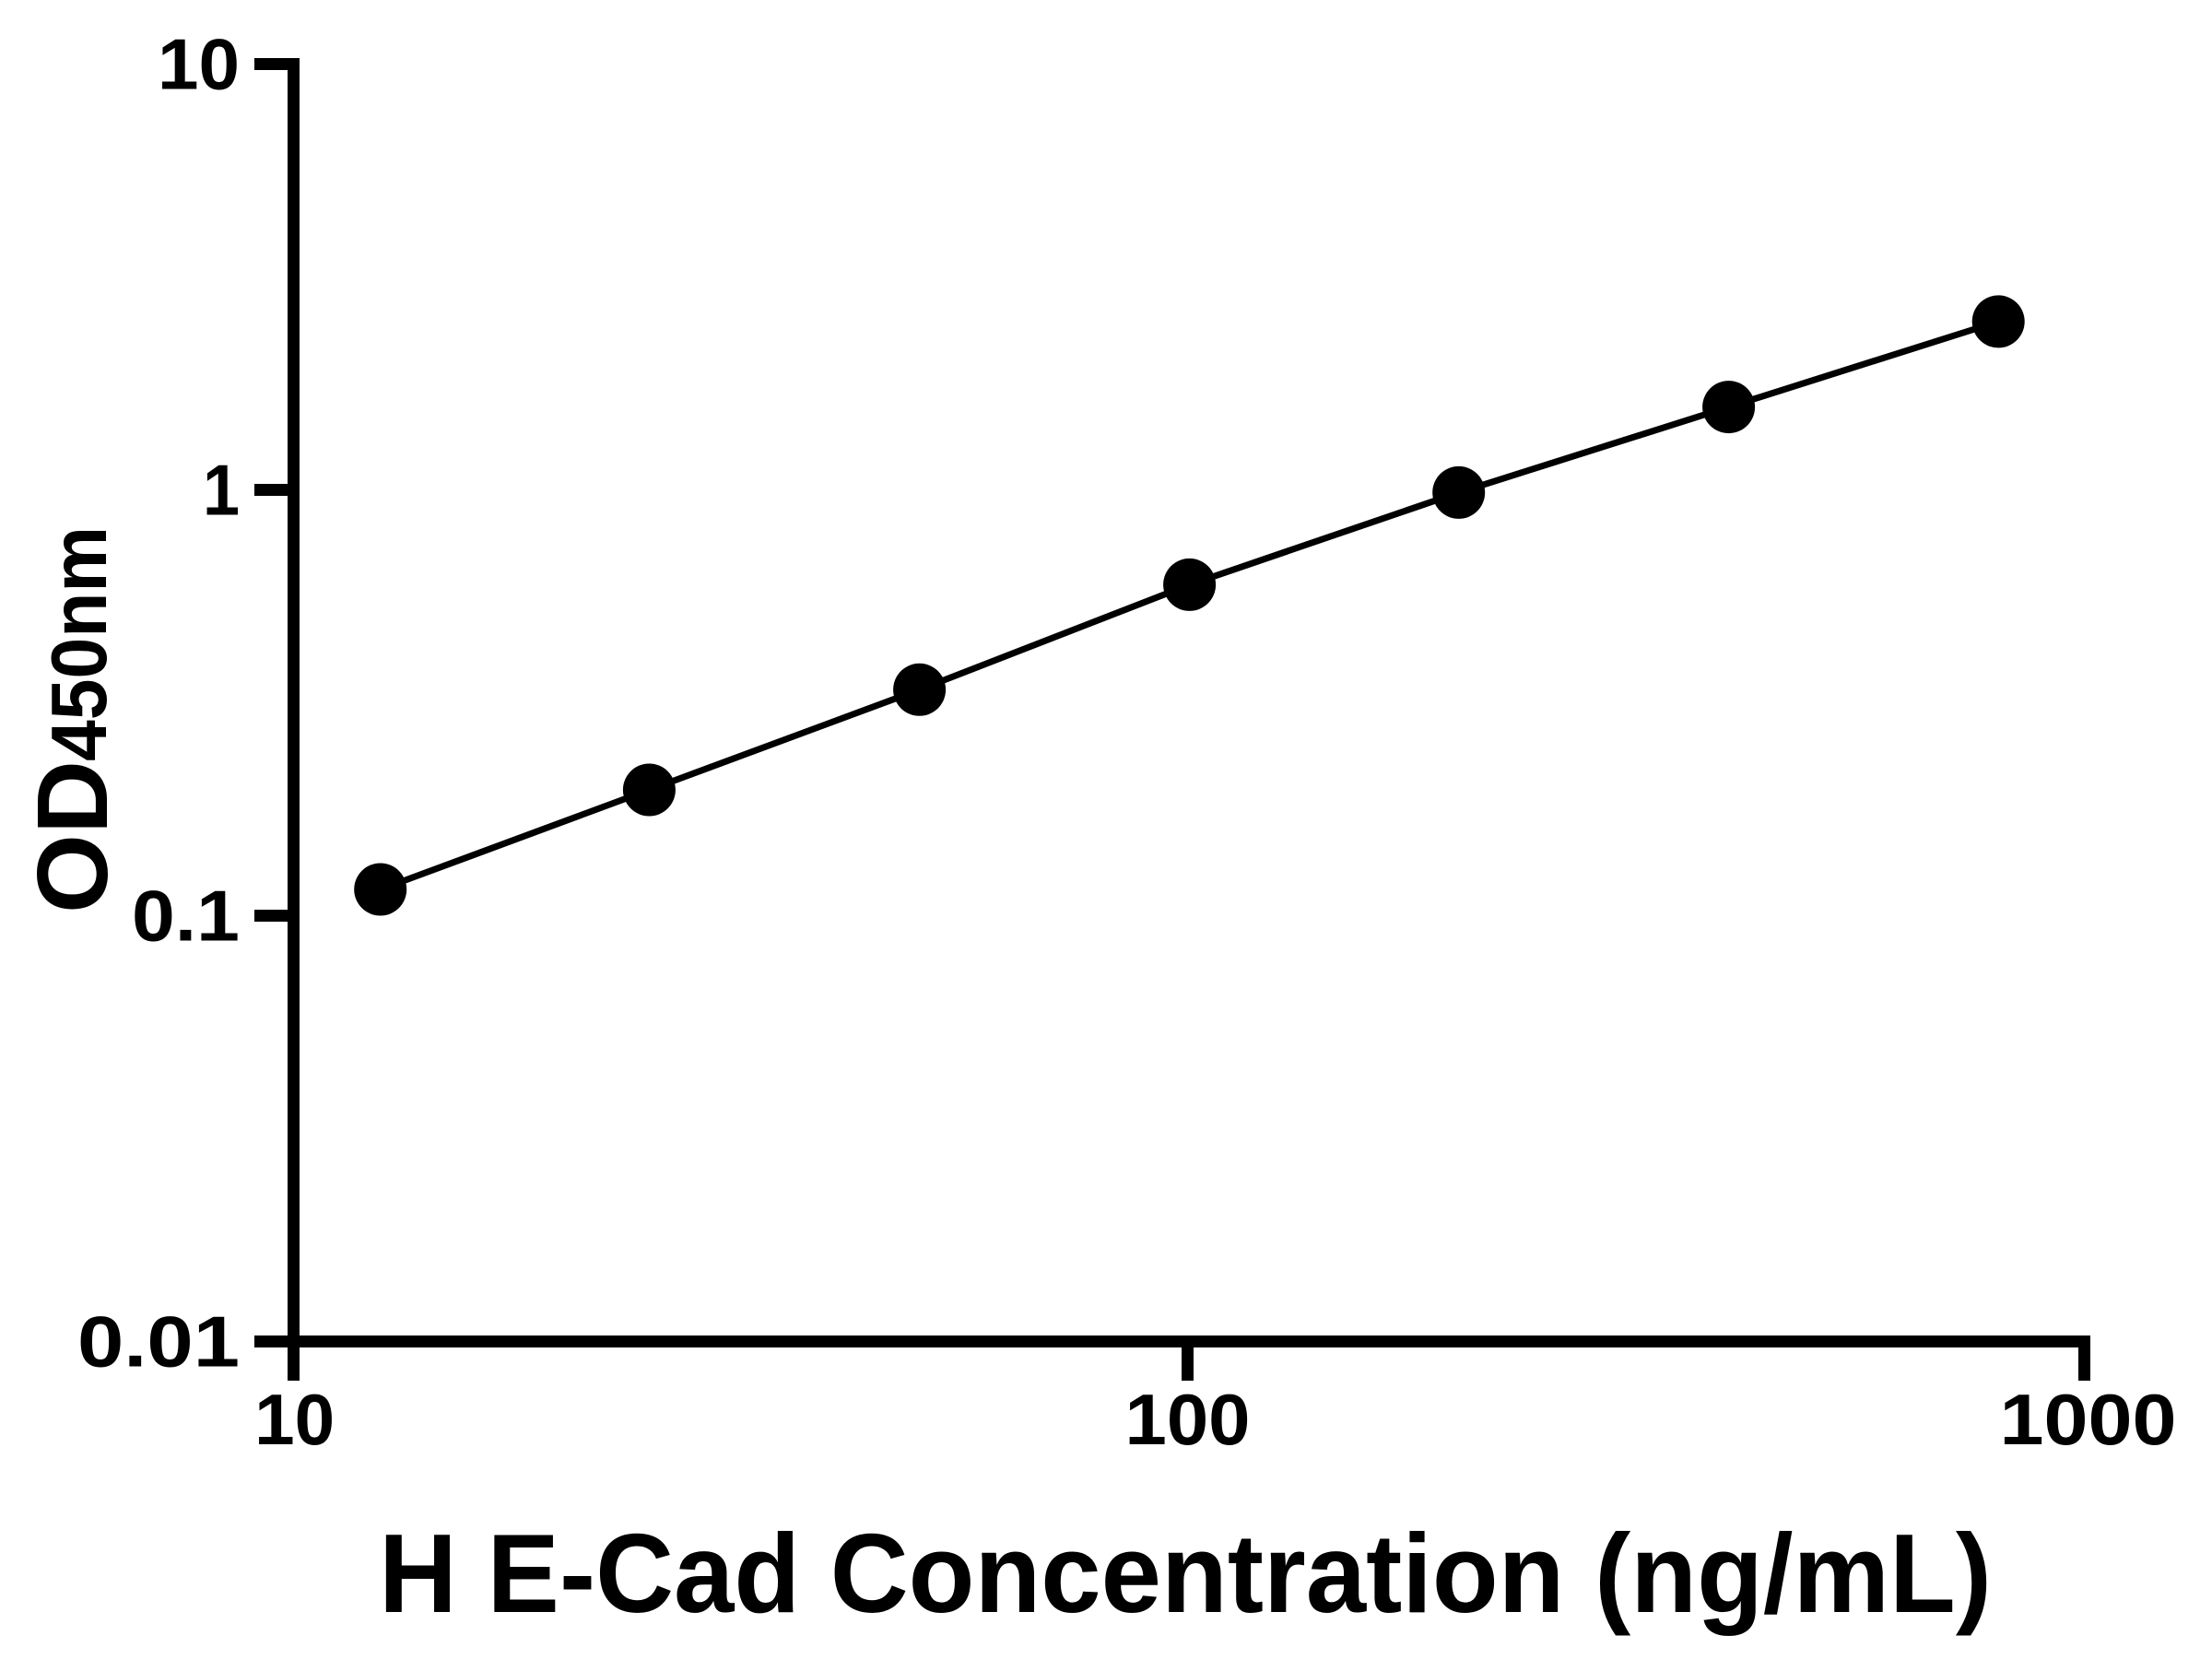 This screenshot has width=2212, height=1659. I want to click on svg-text: 0.1, so click(186, 916).